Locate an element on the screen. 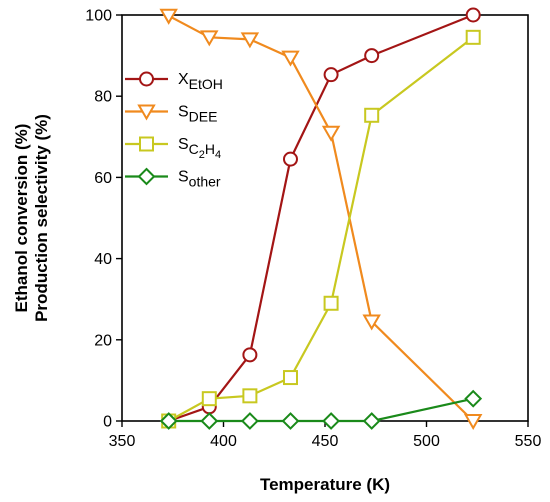  series-s-other is located at coordinates (321, 409).